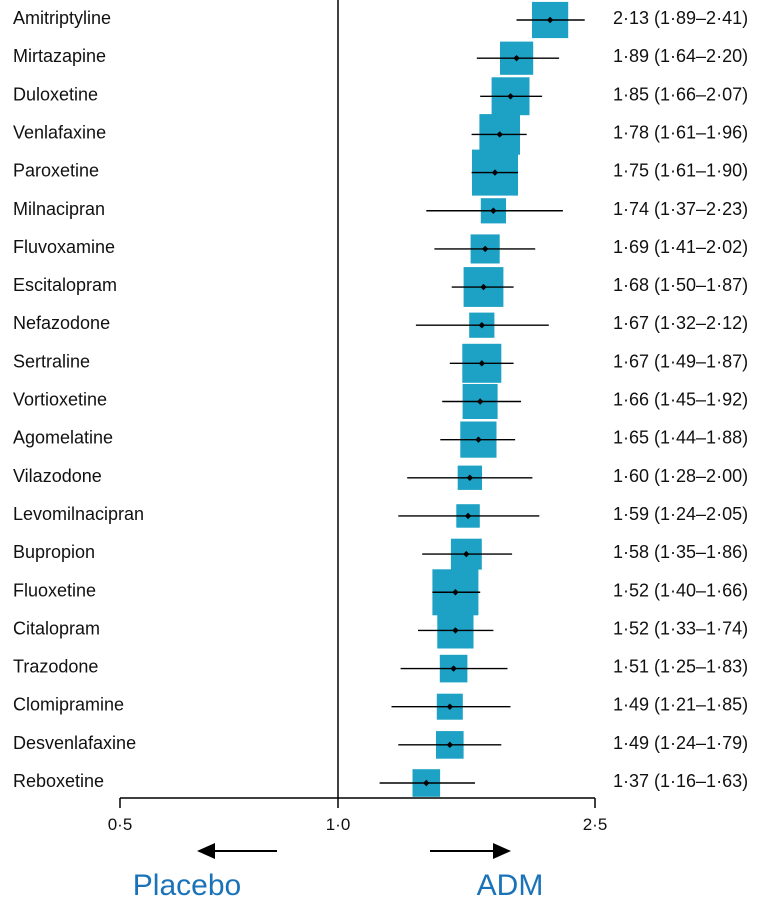 This screenshot has height=903, width=773. Describe the element at coordinates (380, 325) in the screenshot. I see `forest-row: Nefazodone 1·67 (1·32–2·12)` at that location.